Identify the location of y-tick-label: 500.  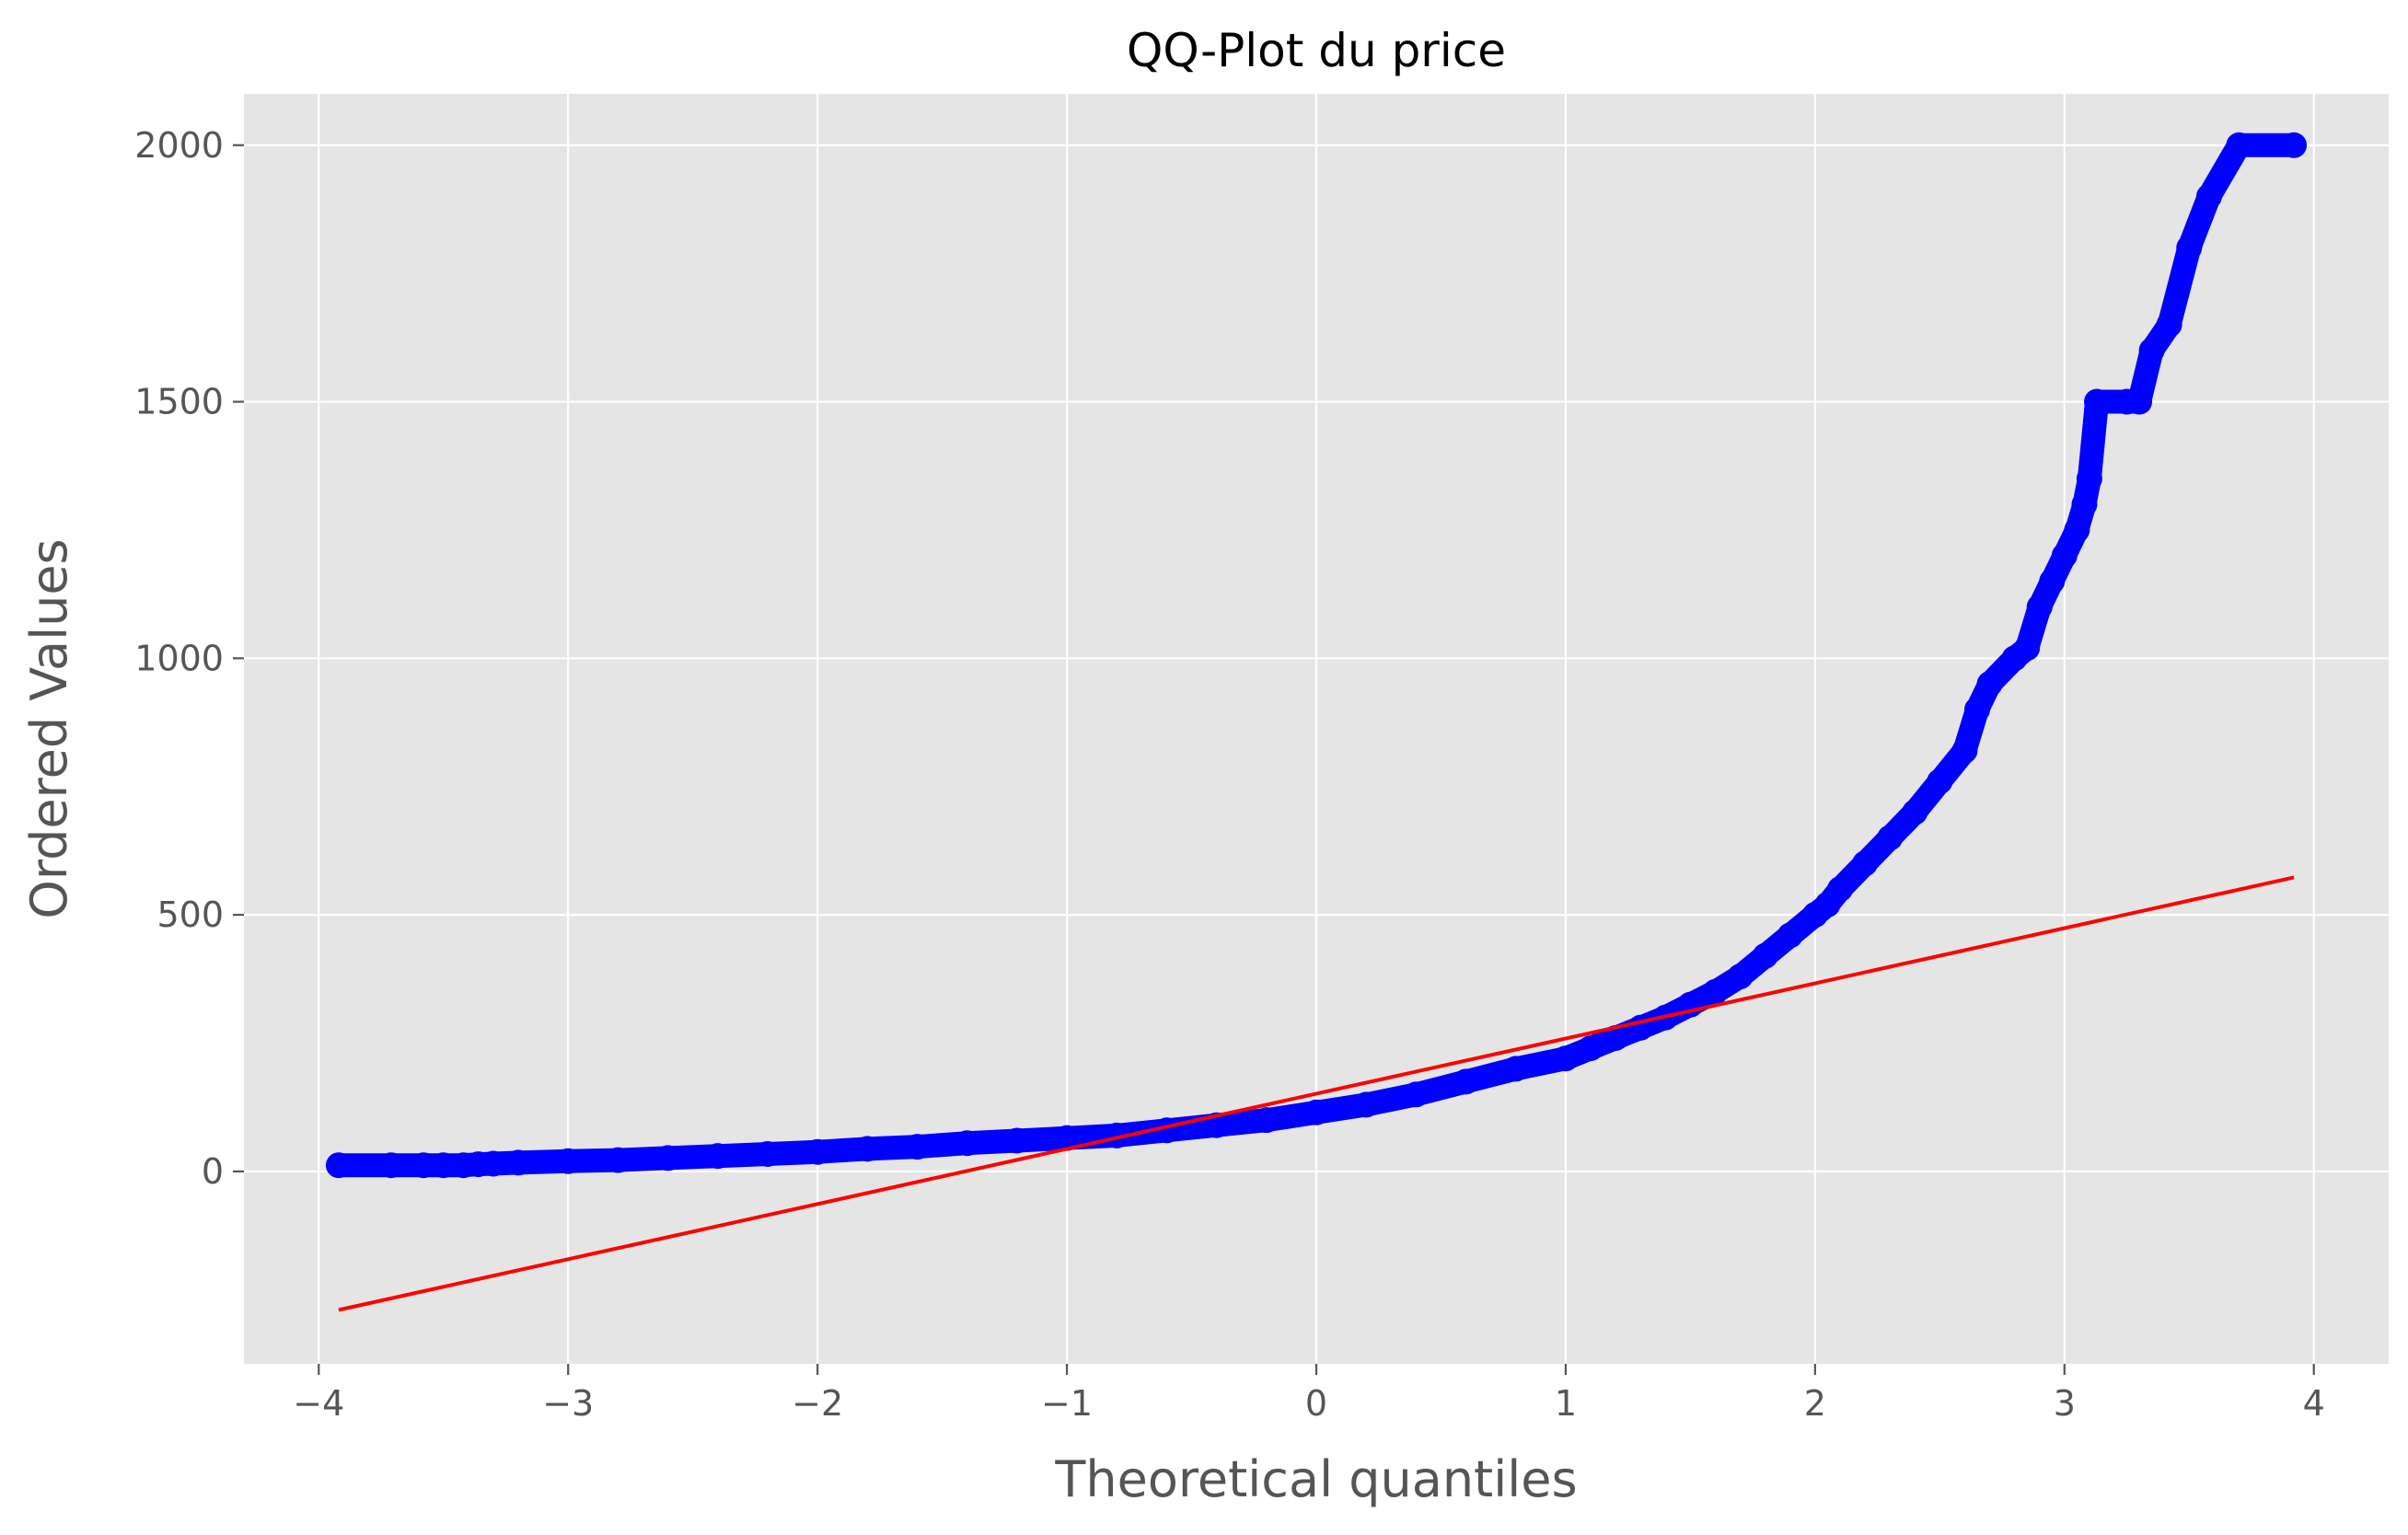
(190, 914).